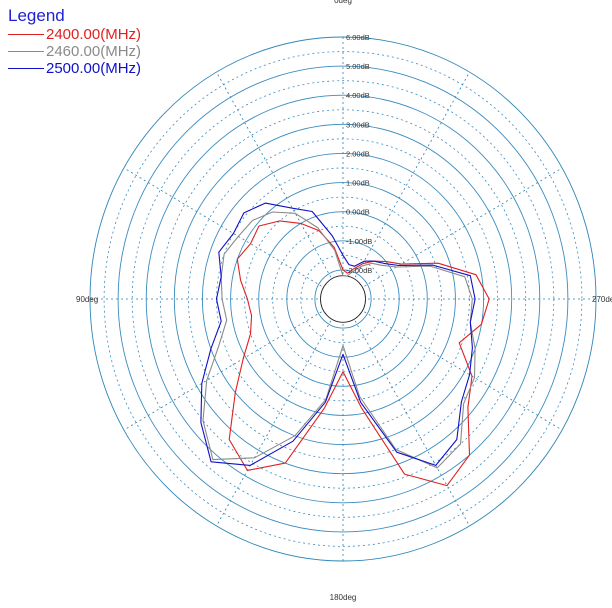  I want to click on radial-tick-label: -1.00dB, so click(359, 241).